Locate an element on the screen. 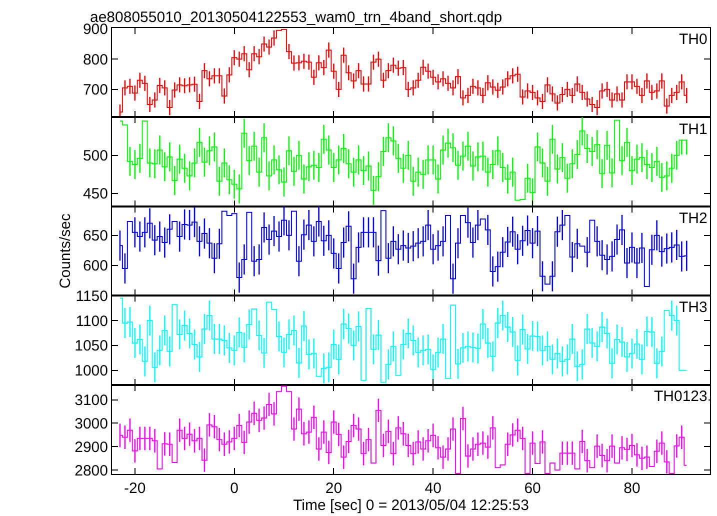  y-tick-label: 1100 is located at coordinates (92, 321).